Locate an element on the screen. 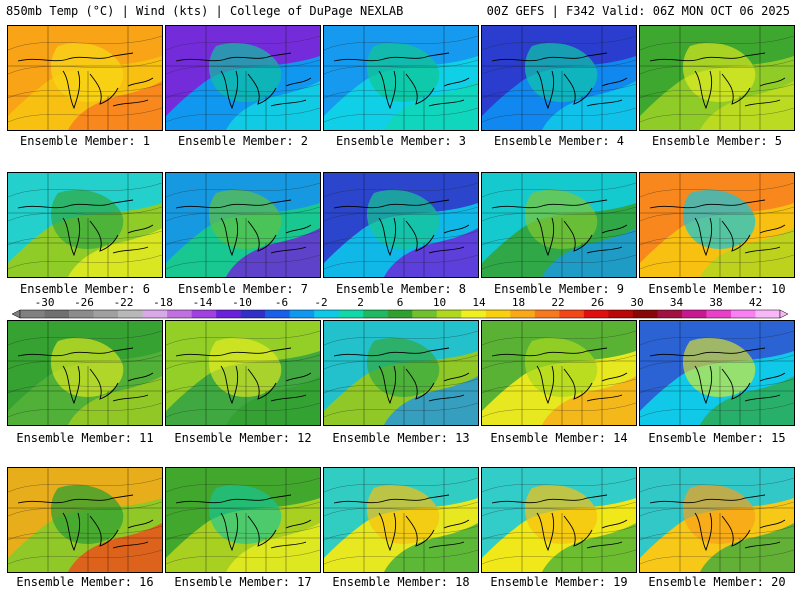  colorbar-tick-label: 18 is located at coordinates (518, 302).